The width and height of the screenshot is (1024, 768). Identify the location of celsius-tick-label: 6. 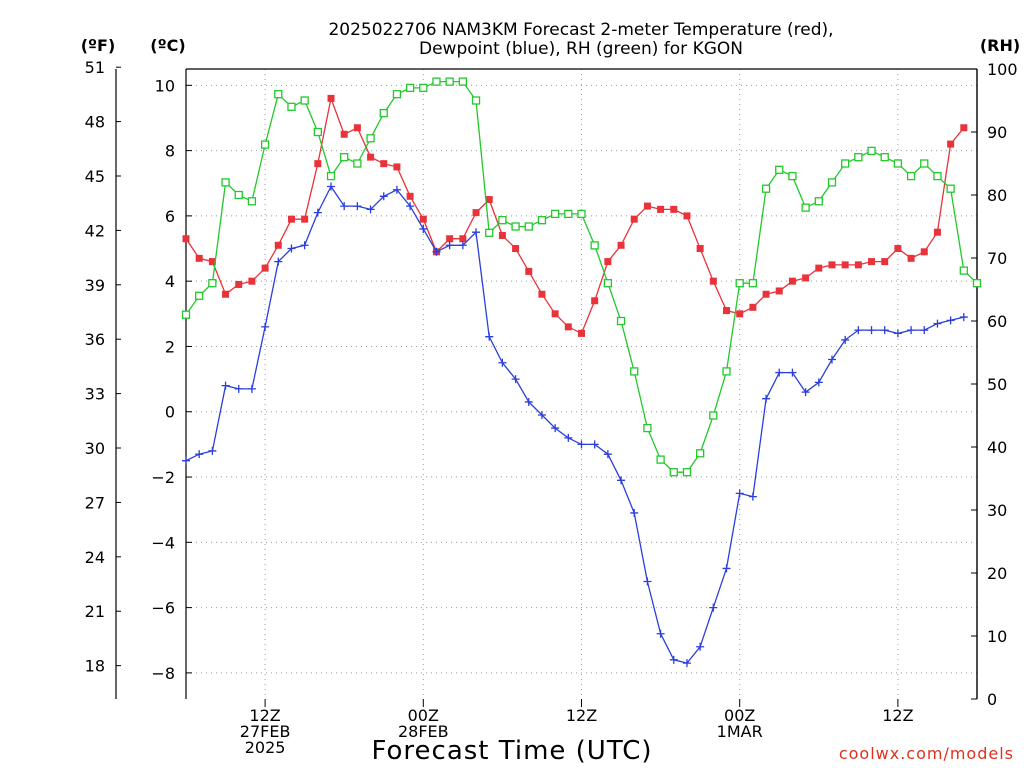
(170, 216).